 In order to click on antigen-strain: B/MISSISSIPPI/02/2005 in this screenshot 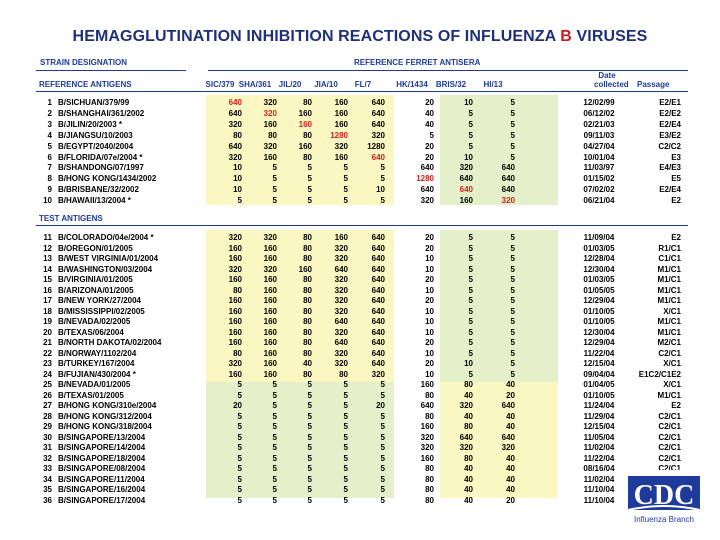, I will do `click(101, 311)`.